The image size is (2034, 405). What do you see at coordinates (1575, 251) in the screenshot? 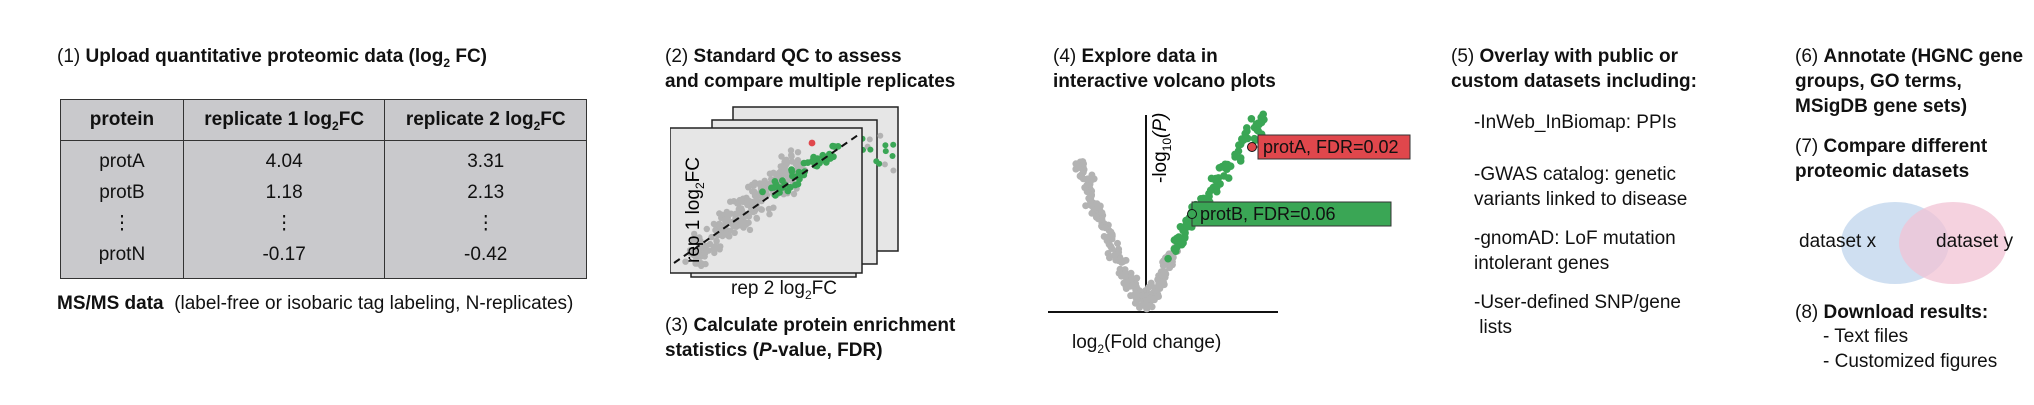
I see `overlay-item: -gnomAD: LoF mutation intolerant genes` at bounding box center [1575, 251].